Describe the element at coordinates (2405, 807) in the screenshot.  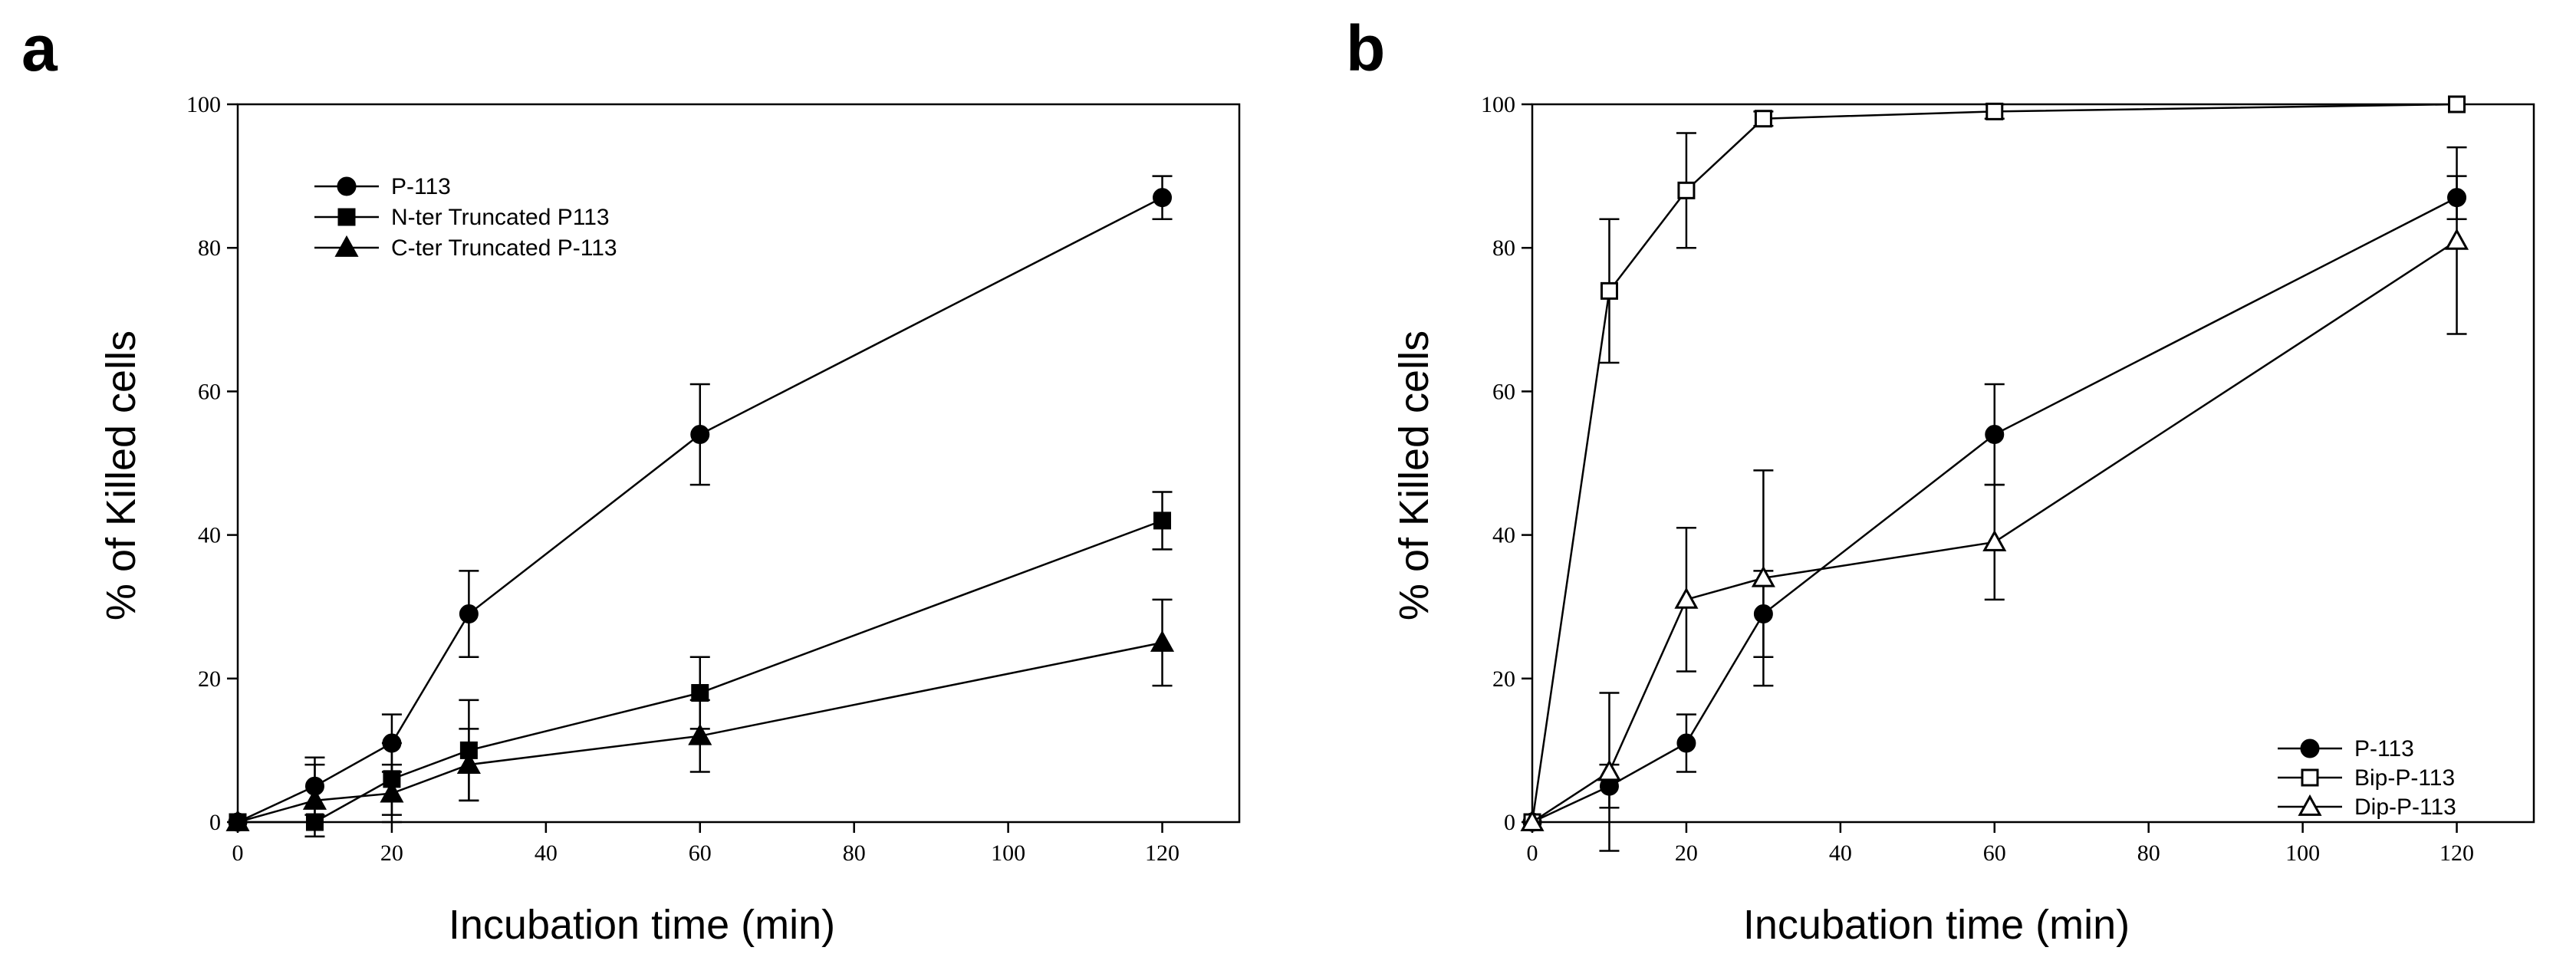
I see `legend-label: Dip-P-113` at that location.